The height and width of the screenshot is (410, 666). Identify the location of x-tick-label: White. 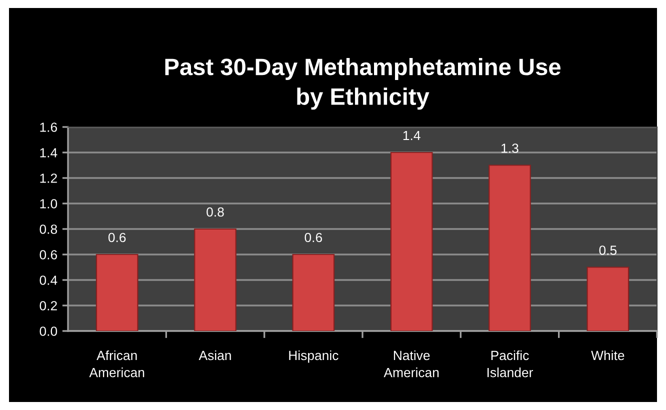
(607, 355).